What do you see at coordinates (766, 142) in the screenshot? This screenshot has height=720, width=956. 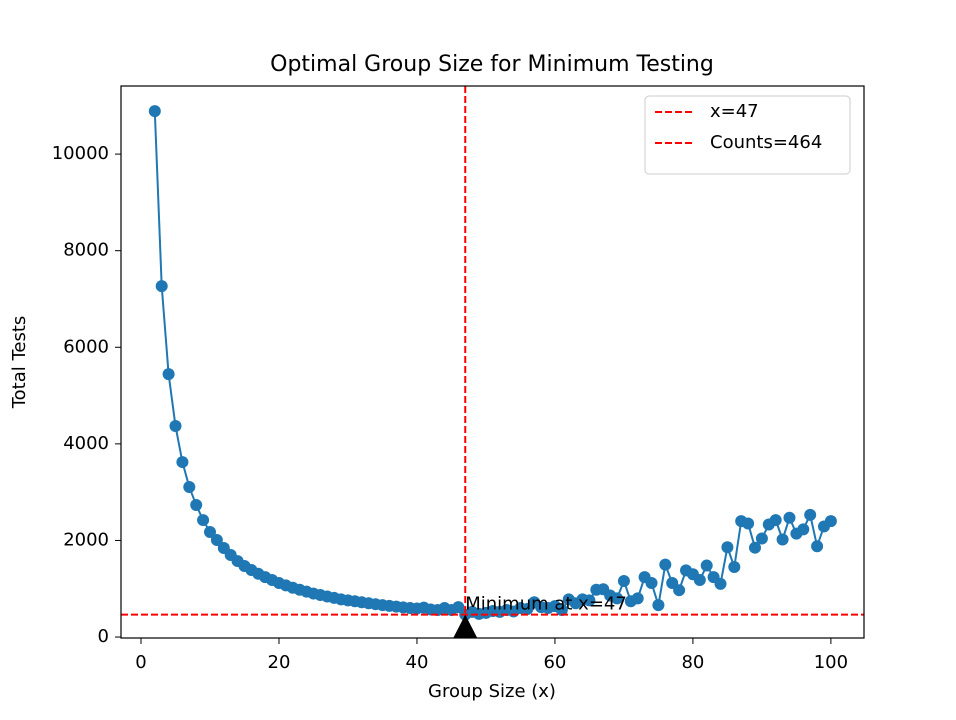 I see `legend-label: Counts=464` at bounding box center [766, 142].